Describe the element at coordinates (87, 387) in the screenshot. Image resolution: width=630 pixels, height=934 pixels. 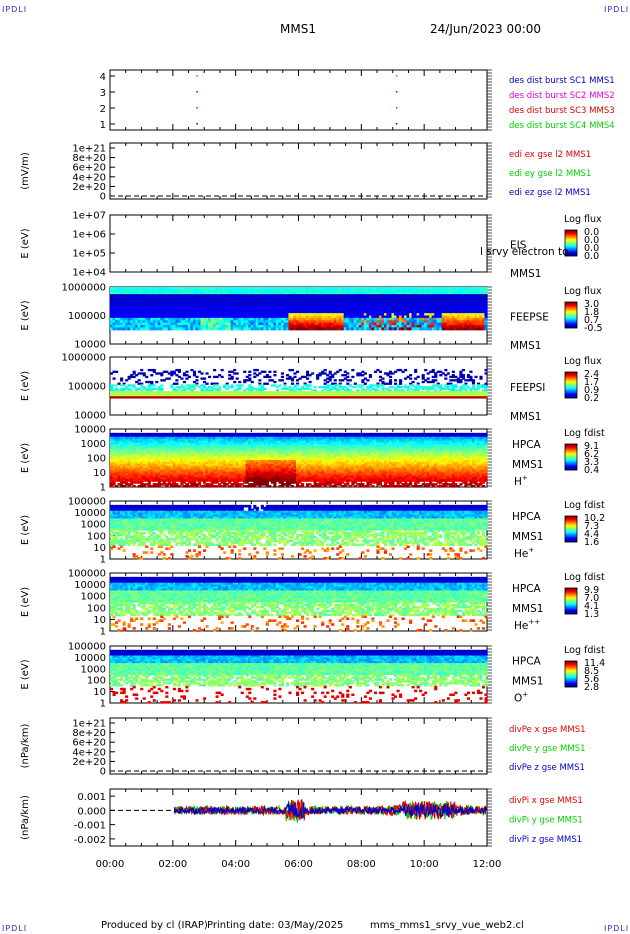
I see `panel-feepsi-ytick-label: 100000` at that location.